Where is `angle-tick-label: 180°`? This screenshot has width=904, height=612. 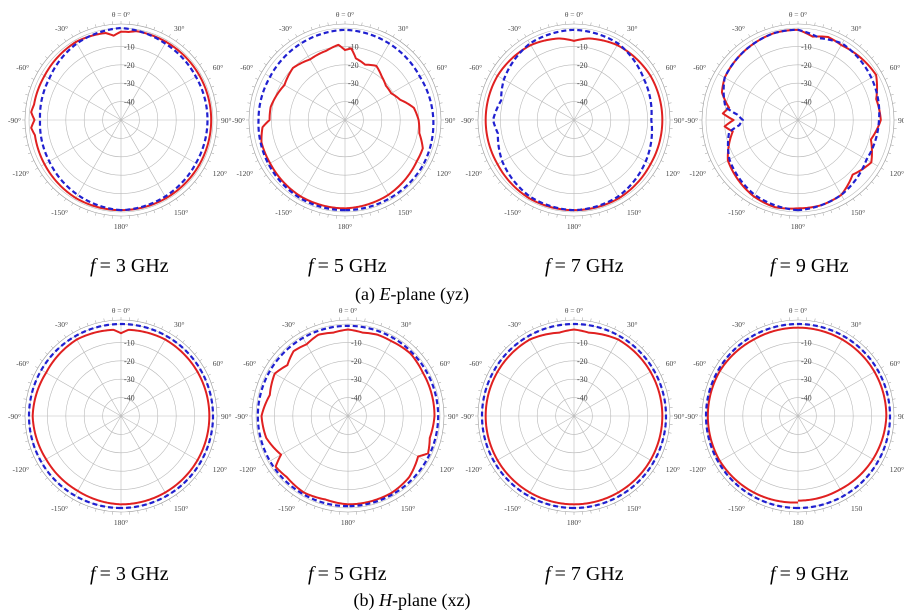 angle-tick-label: 180° is located at coordinates (121, 226).